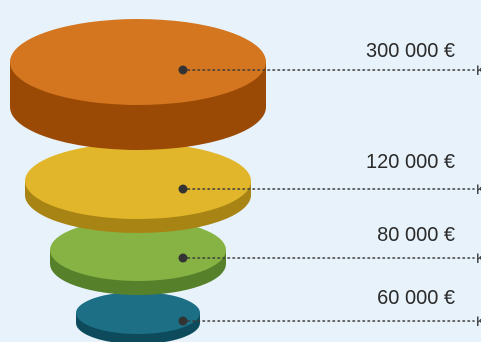  Describe the element at coordinates (416, 235) in the screenshot. I see `value-label: 80 000 €` at that location.